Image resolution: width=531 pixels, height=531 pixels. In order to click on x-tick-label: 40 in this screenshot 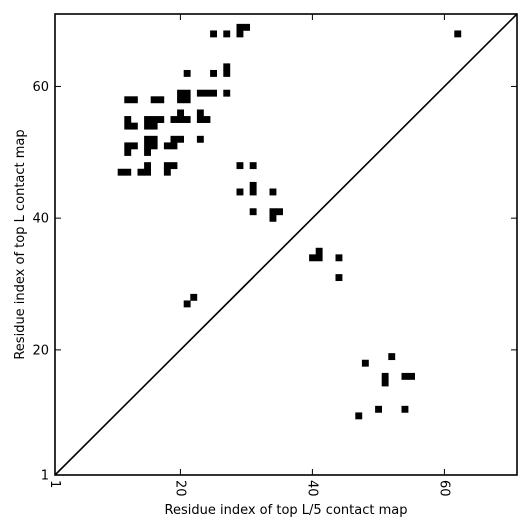, I will do `click(311, 488)`.